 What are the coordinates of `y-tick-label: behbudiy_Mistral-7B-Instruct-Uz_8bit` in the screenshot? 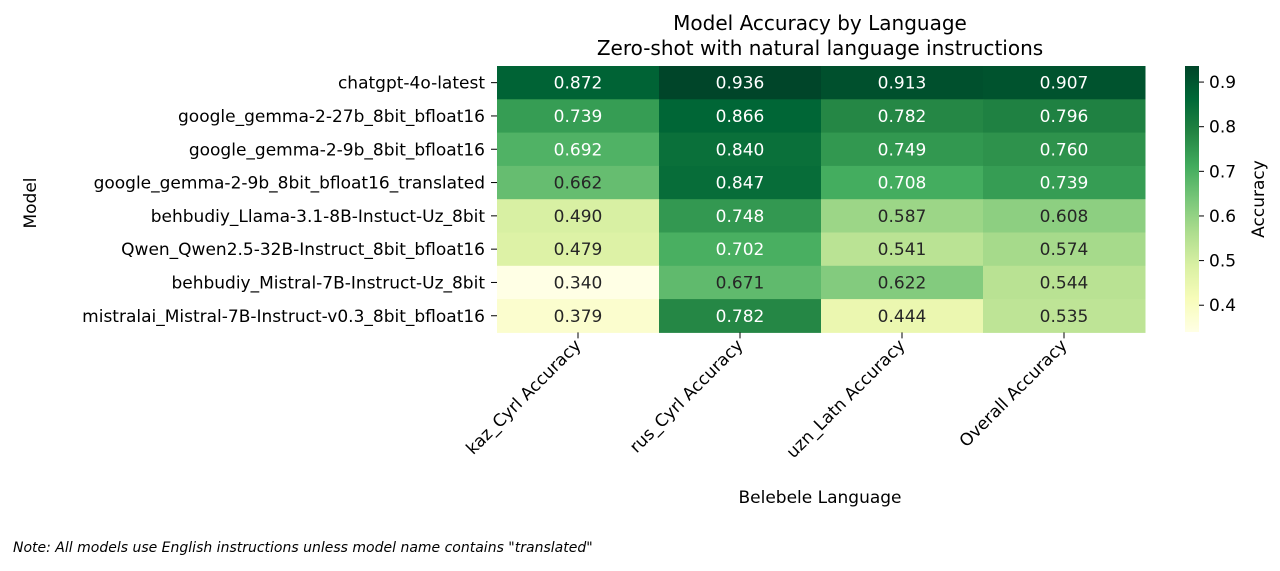 It's located at (328, 283).